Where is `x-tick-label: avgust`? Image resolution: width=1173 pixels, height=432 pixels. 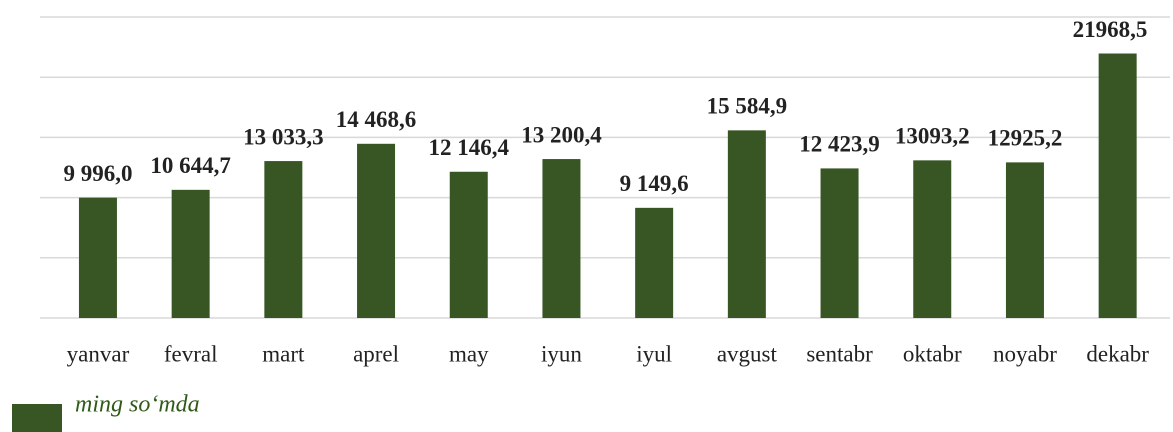
x-tick-label: avgust is located at coordinates (747, 353).